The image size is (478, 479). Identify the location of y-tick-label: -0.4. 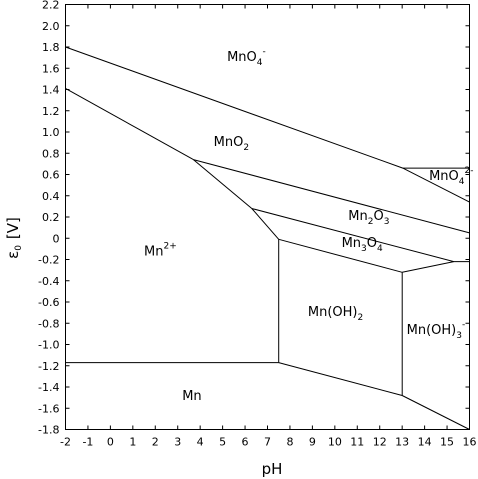
(48, 281).